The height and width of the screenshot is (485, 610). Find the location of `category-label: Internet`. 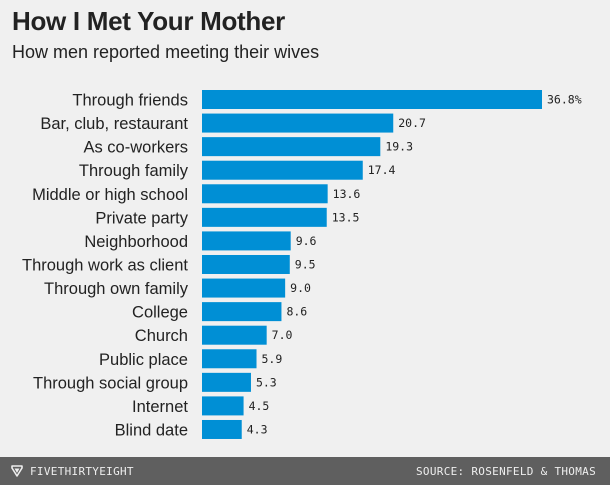

category-label: Internet is located at coordinates (160, 407).